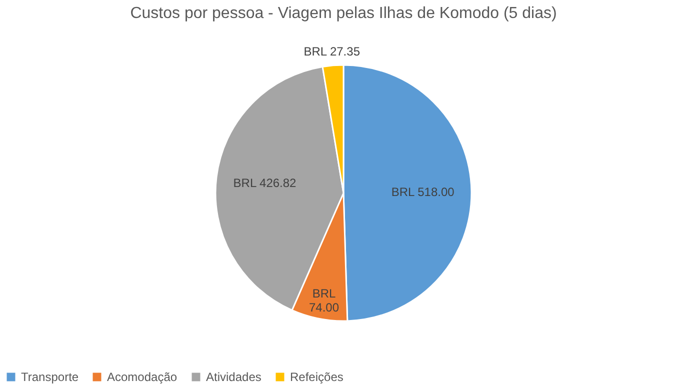 The image size is (687, 390). Describe the element at coordinates (265, 183) in the screenshot. I see `data-label: BRL 426.82` at that location.